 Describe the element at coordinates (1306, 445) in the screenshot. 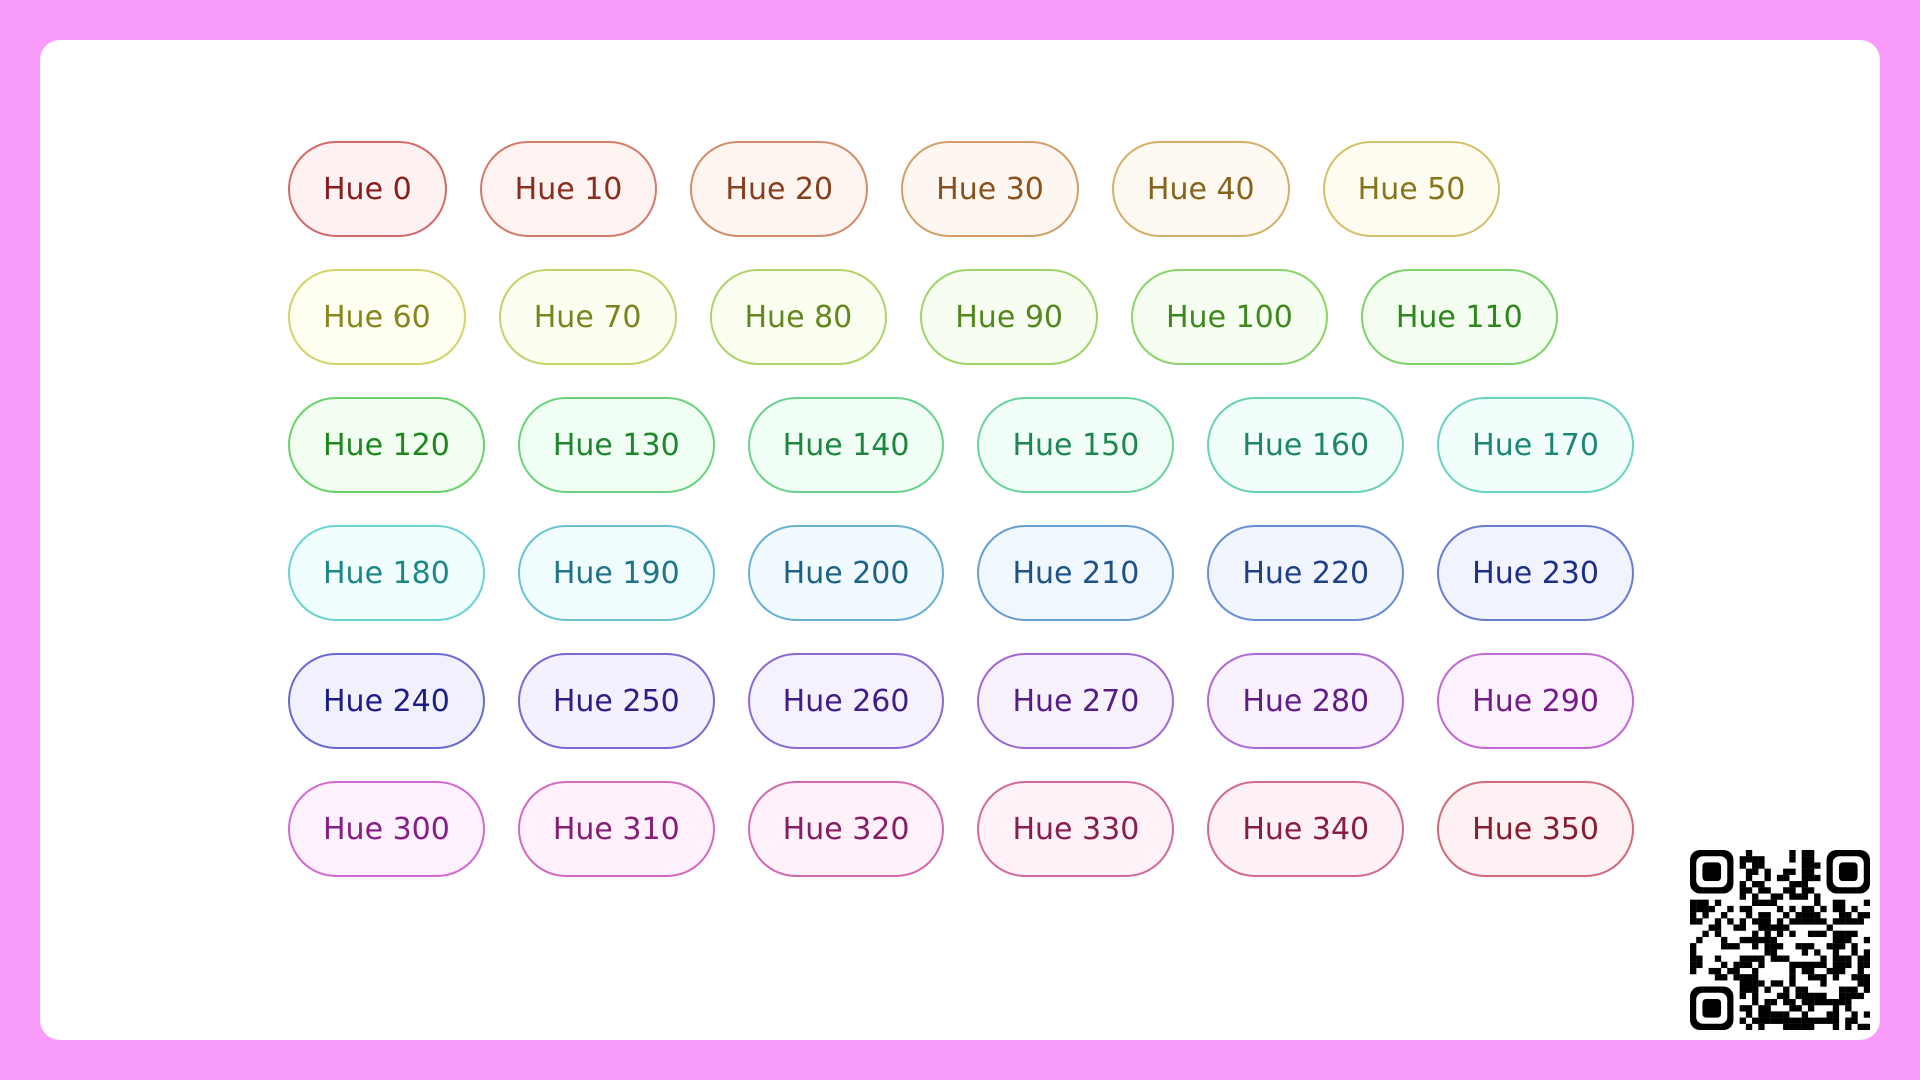

I see `hue-pill: Hue 160` at that location.